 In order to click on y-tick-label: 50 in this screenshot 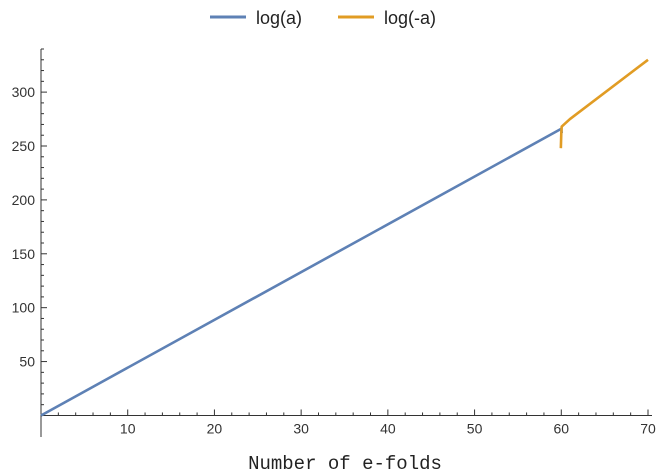, I will do `click(27, 362)`.